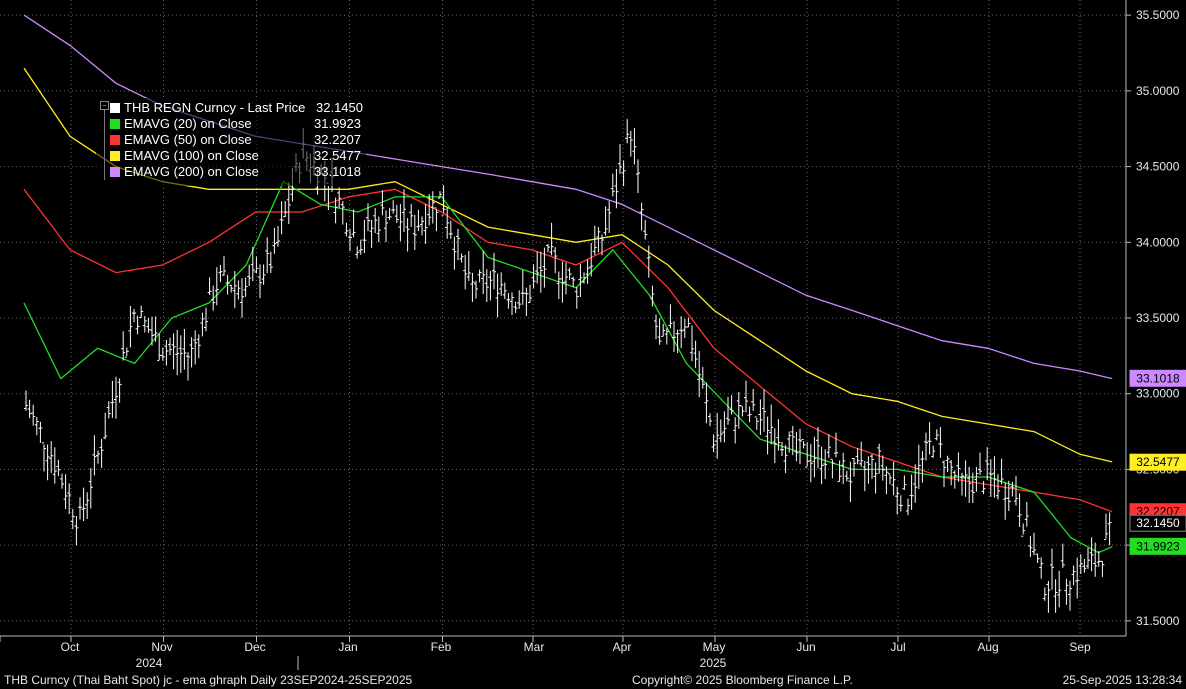 This screenshot has height=689, width=1186. I want to click on legend-entry: THB REGN Curncy - Last Price 32.1450, so click(236, 108).